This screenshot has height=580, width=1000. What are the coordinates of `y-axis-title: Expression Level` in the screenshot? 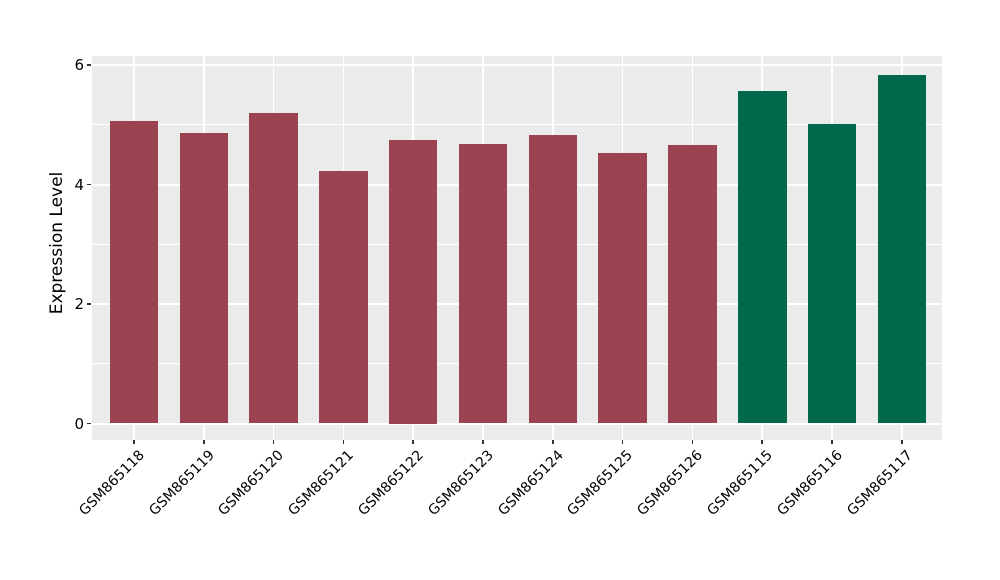 It's located at (57, 243).